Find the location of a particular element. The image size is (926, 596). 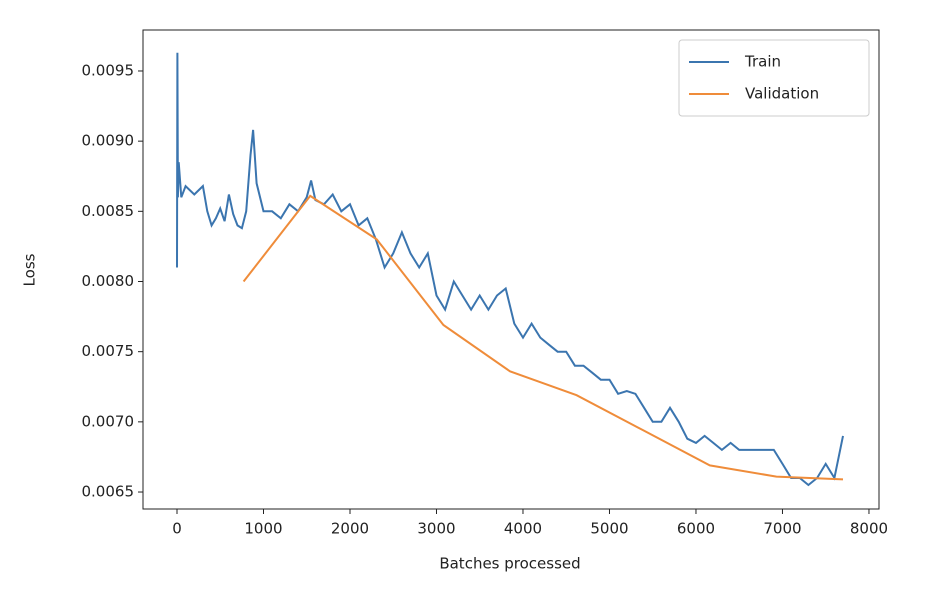

x-tick-label: 6000 is located at coordinates (696, 529).